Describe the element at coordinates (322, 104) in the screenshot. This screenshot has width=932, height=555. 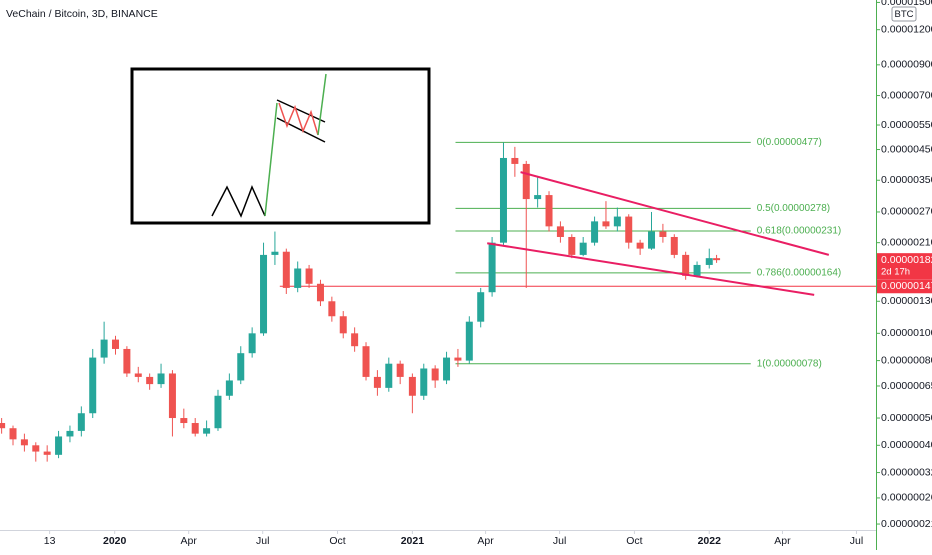
I see `inset-breakout` at that location.